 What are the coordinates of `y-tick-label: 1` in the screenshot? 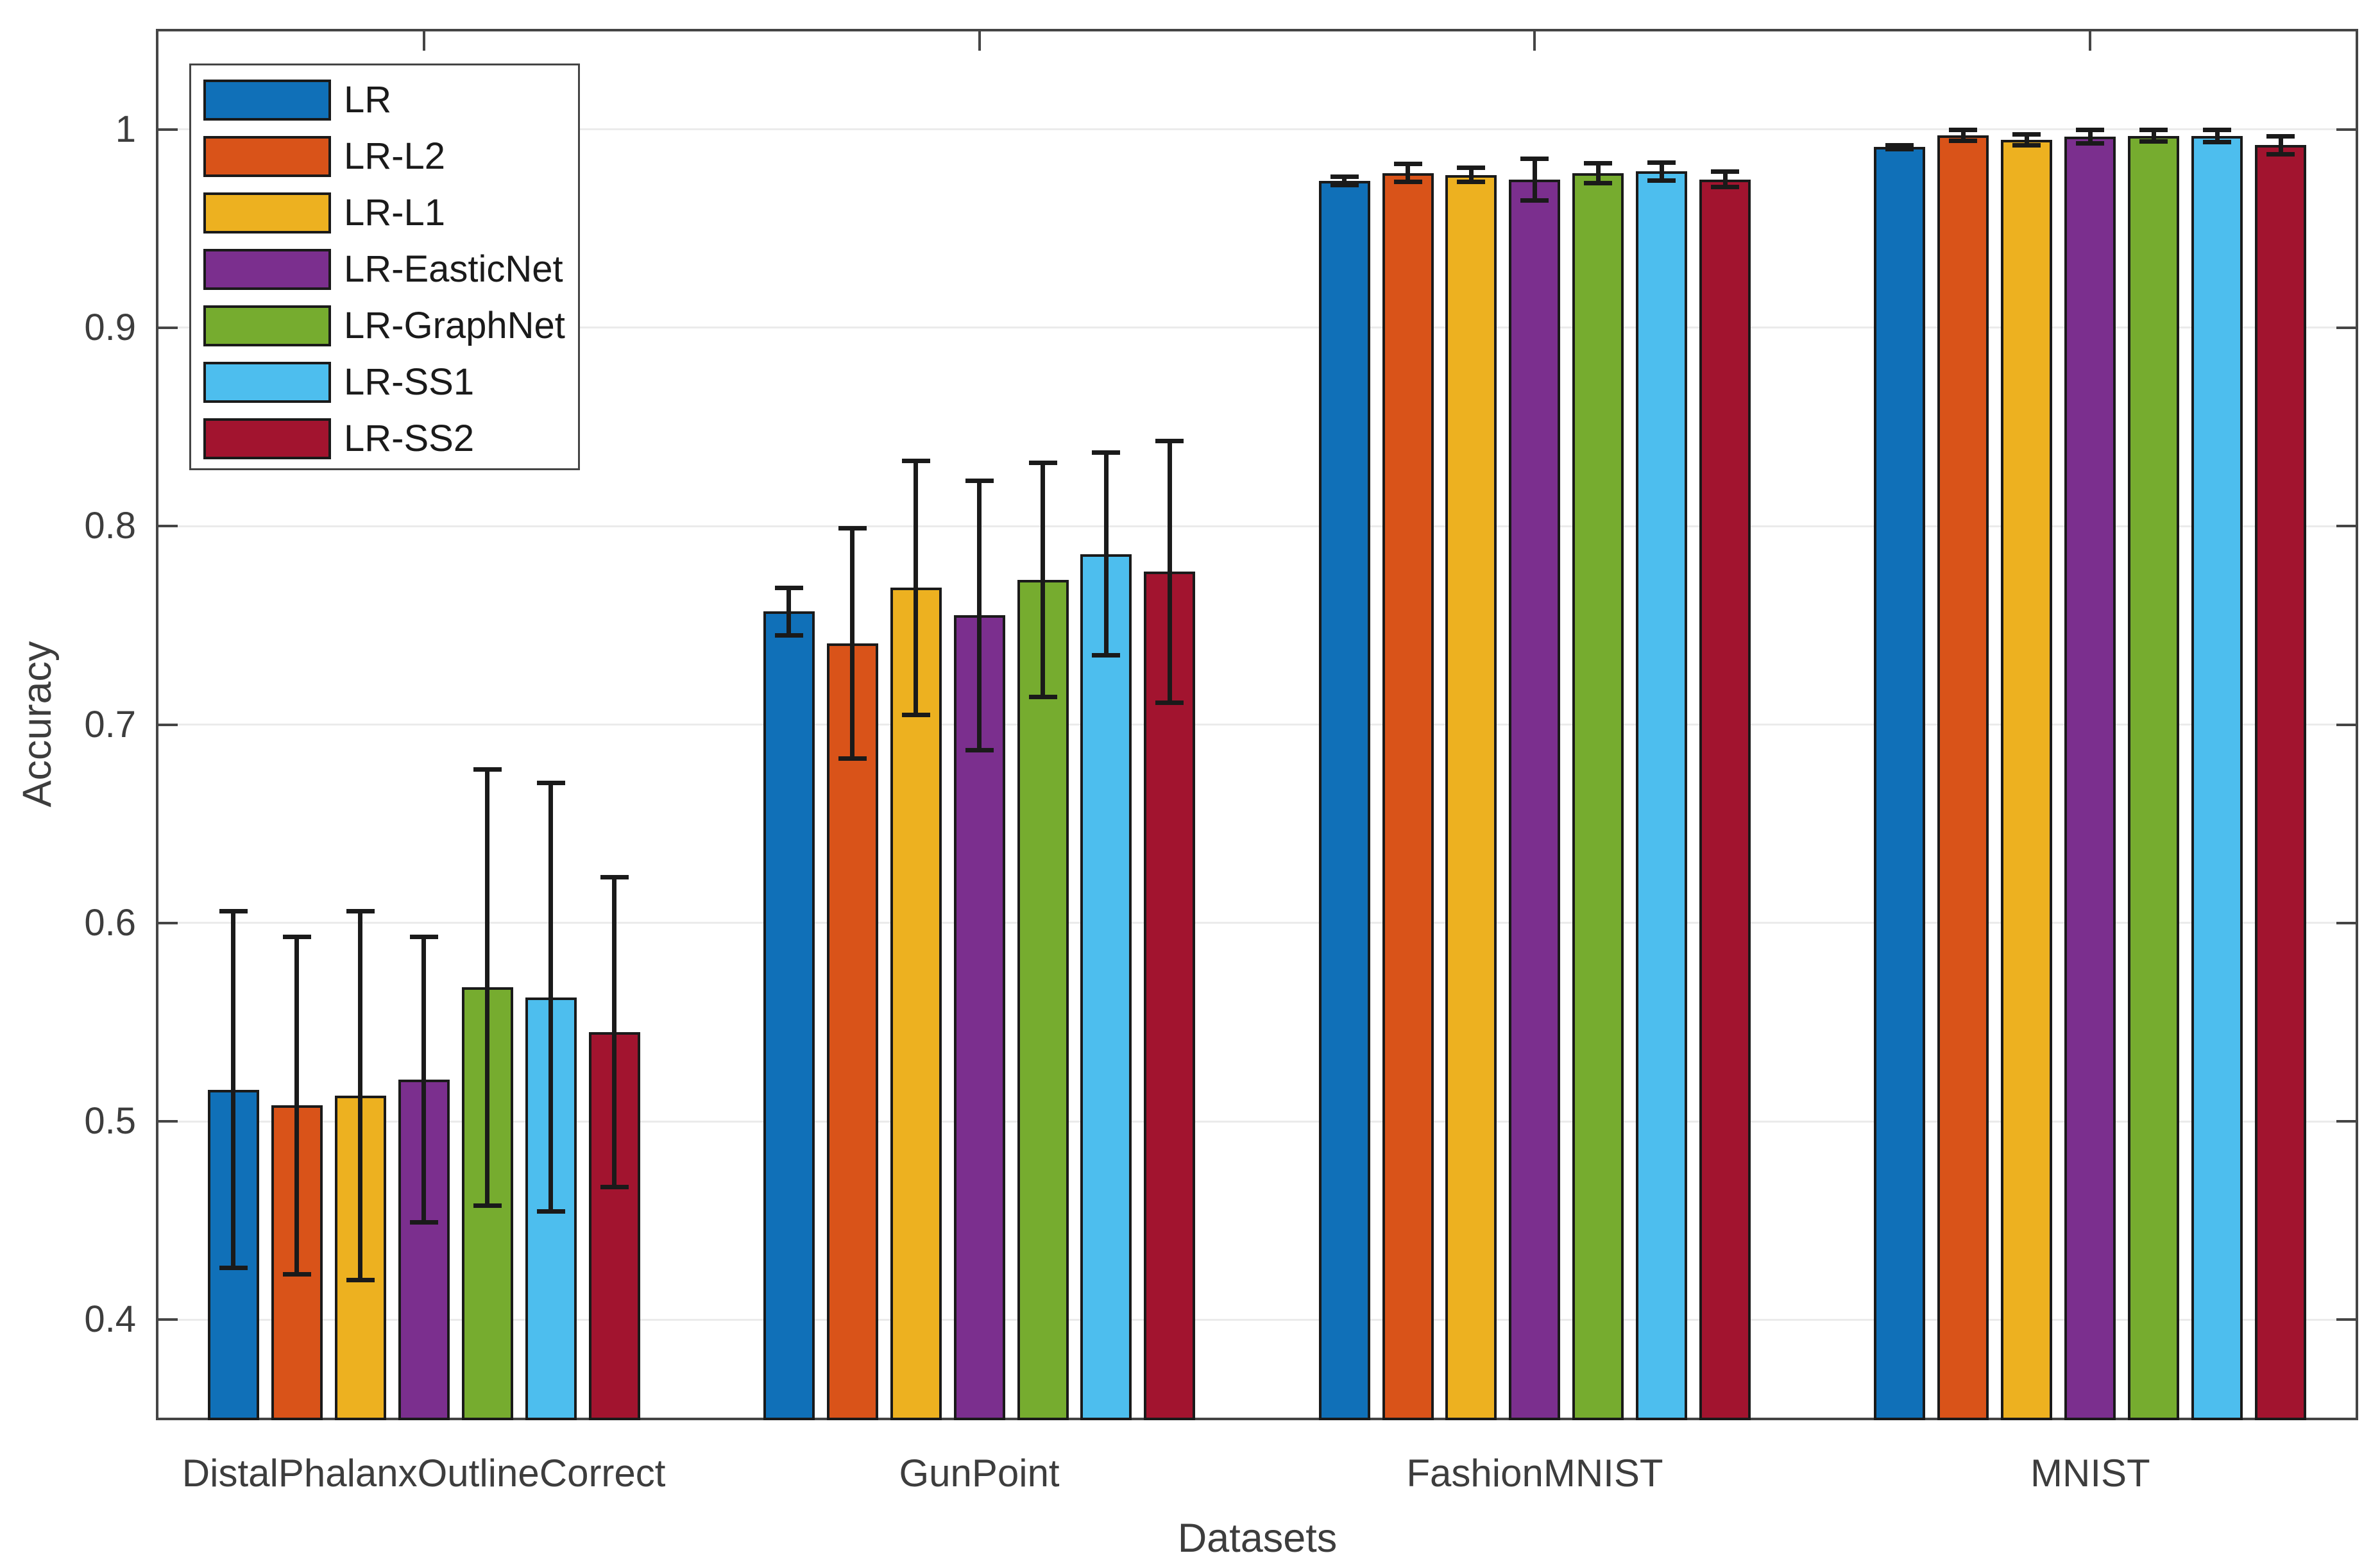 It's located at (125, 129).